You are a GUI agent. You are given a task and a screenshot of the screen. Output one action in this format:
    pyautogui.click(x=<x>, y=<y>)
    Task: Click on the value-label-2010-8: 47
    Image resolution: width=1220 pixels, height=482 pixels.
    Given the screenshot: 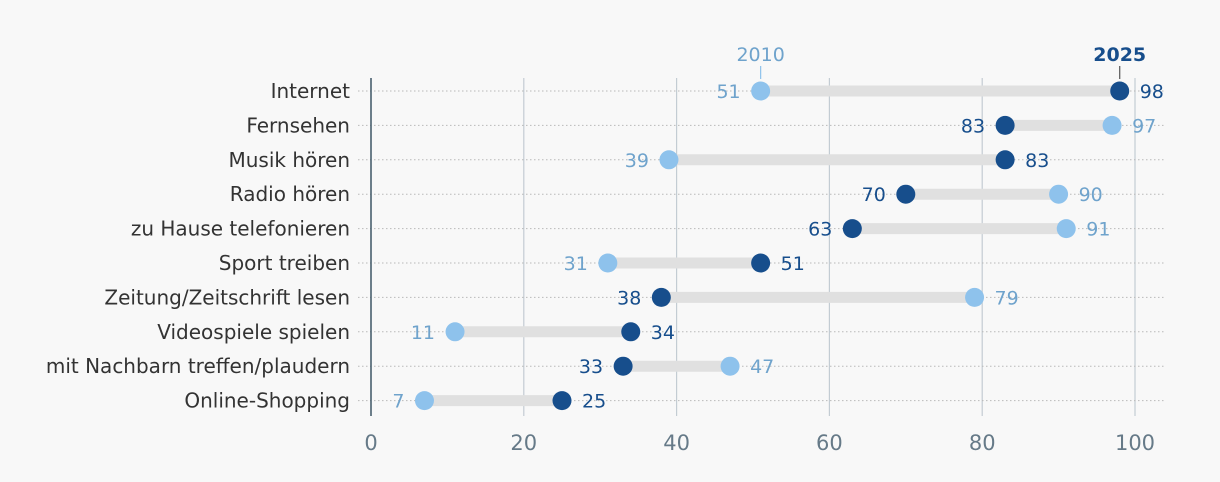 What is the action you would take?
    pyautogui.click(x=762, y=367)
    